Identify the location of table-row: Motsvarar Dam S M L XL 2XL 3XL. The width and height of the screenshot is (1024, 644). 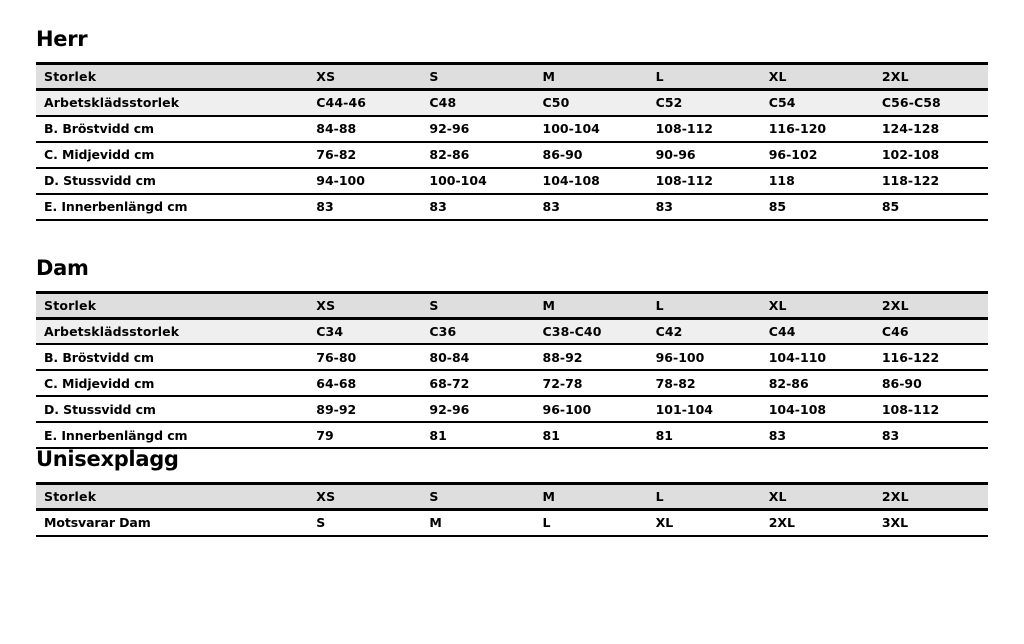
(512, 523).